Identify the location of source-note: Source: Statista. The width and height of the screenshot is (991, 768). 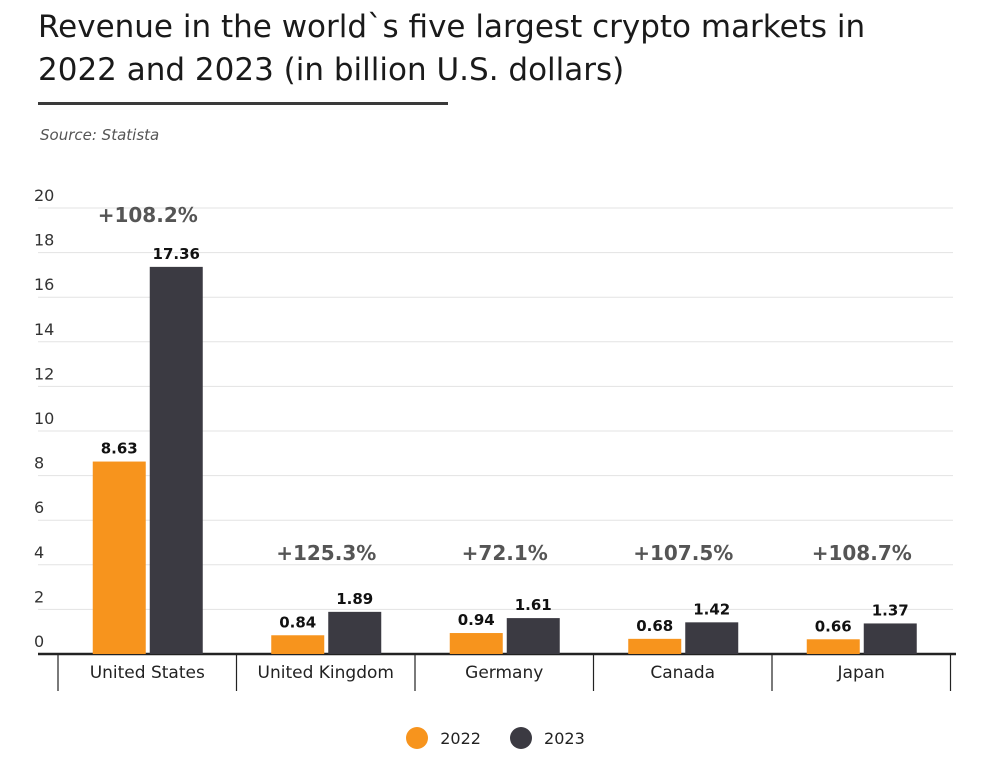
(100, 135).